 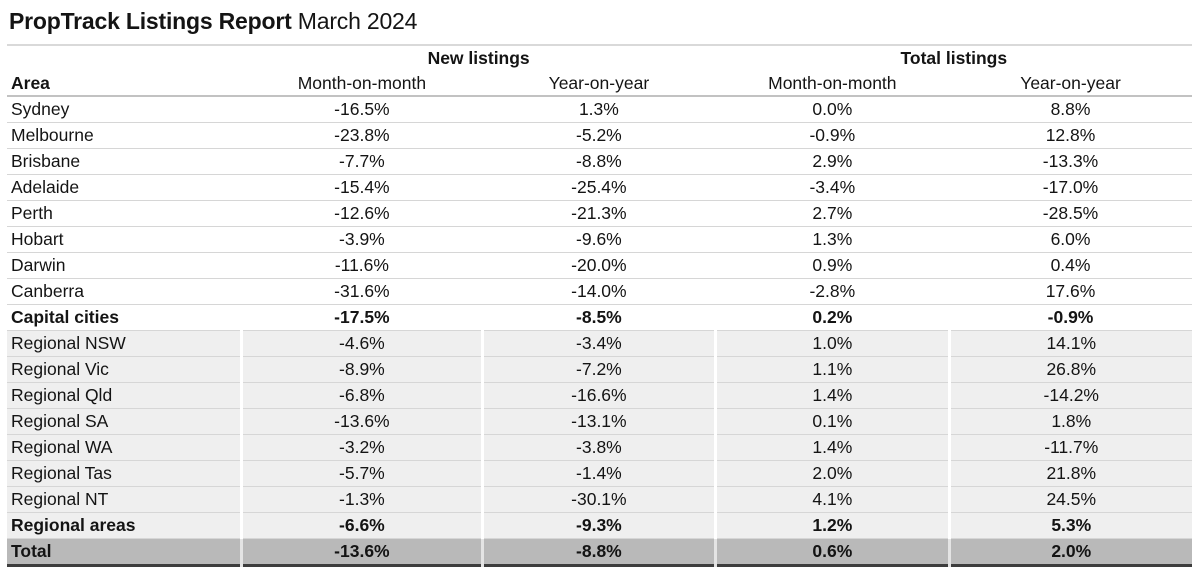 I want to click on area-cell: Regional NT, so click(x=124, y=499).